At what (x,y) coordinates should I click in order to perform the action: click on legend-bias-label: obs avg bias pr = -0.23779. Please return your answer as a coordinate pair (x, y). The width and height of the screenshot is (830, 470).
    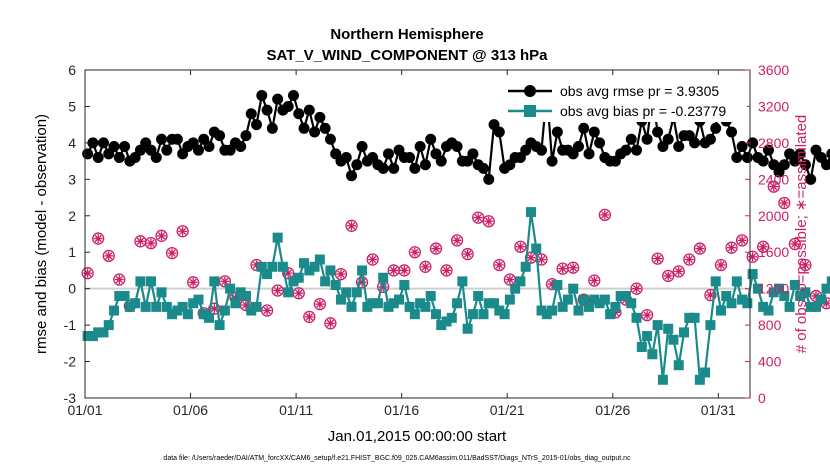
    Looking at the image, I should click on (643, 111).